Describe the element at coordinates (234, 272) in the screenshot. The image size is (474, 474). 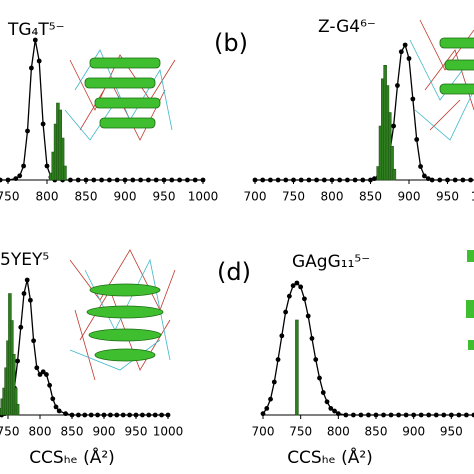
I see `panel-label: (d)` at that location.